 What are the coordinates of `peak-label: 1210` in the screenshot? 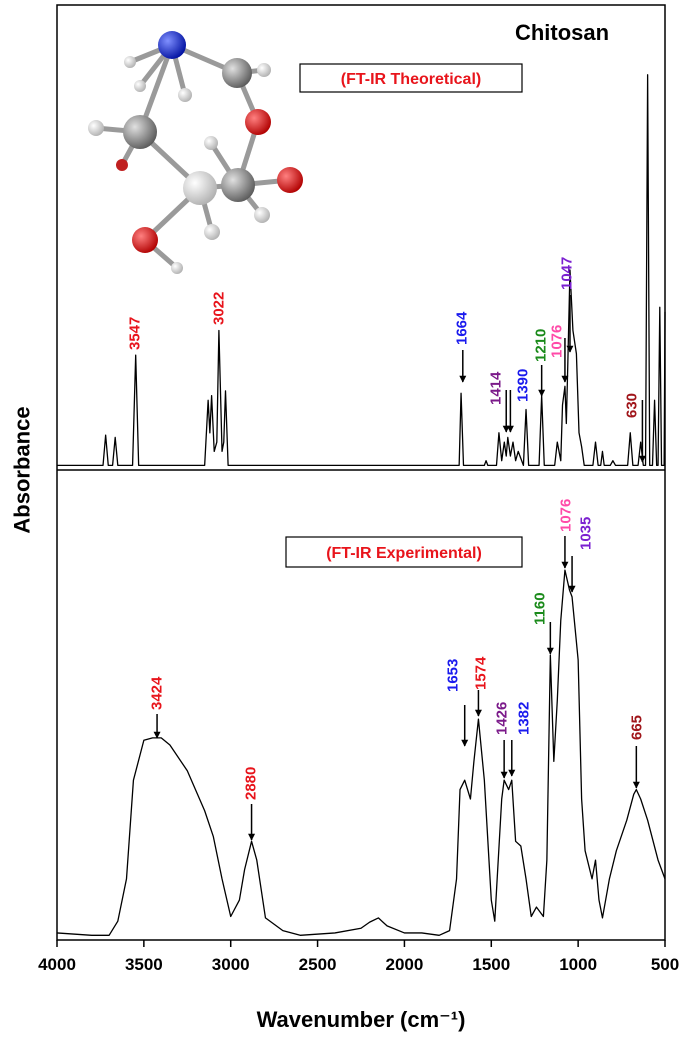 It's located at (541, 345).